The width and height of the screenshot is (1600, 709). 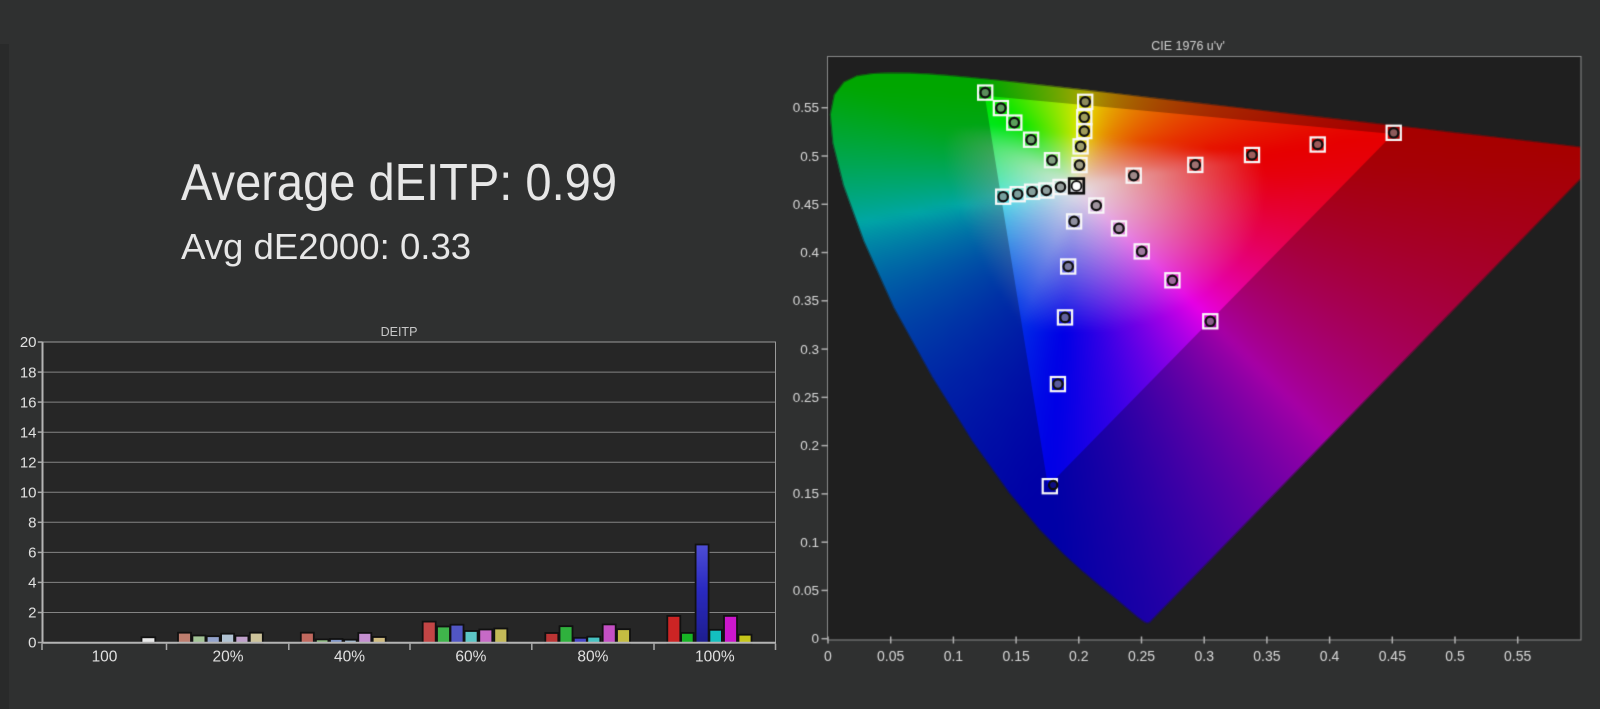 What do you see at coordinates (715, 657) in the screenshot?
I see `svg-text: 100%` at bounding box center [715, 657].